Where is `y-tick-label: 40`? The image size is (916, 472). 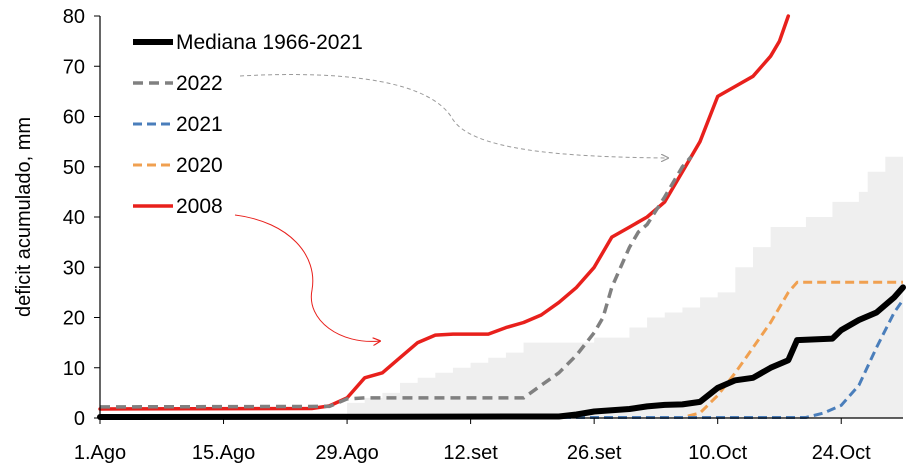
y-tick-label: 40 is located at coordinates (74, 218).